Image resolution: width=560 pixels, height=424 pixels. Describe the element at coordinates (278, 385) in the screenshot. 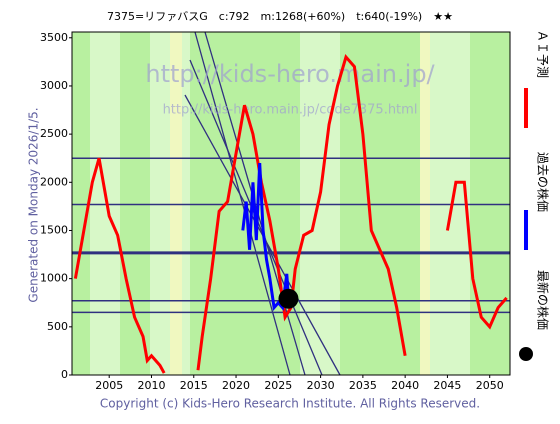

I see `x-tick-label: 2025` at that location.